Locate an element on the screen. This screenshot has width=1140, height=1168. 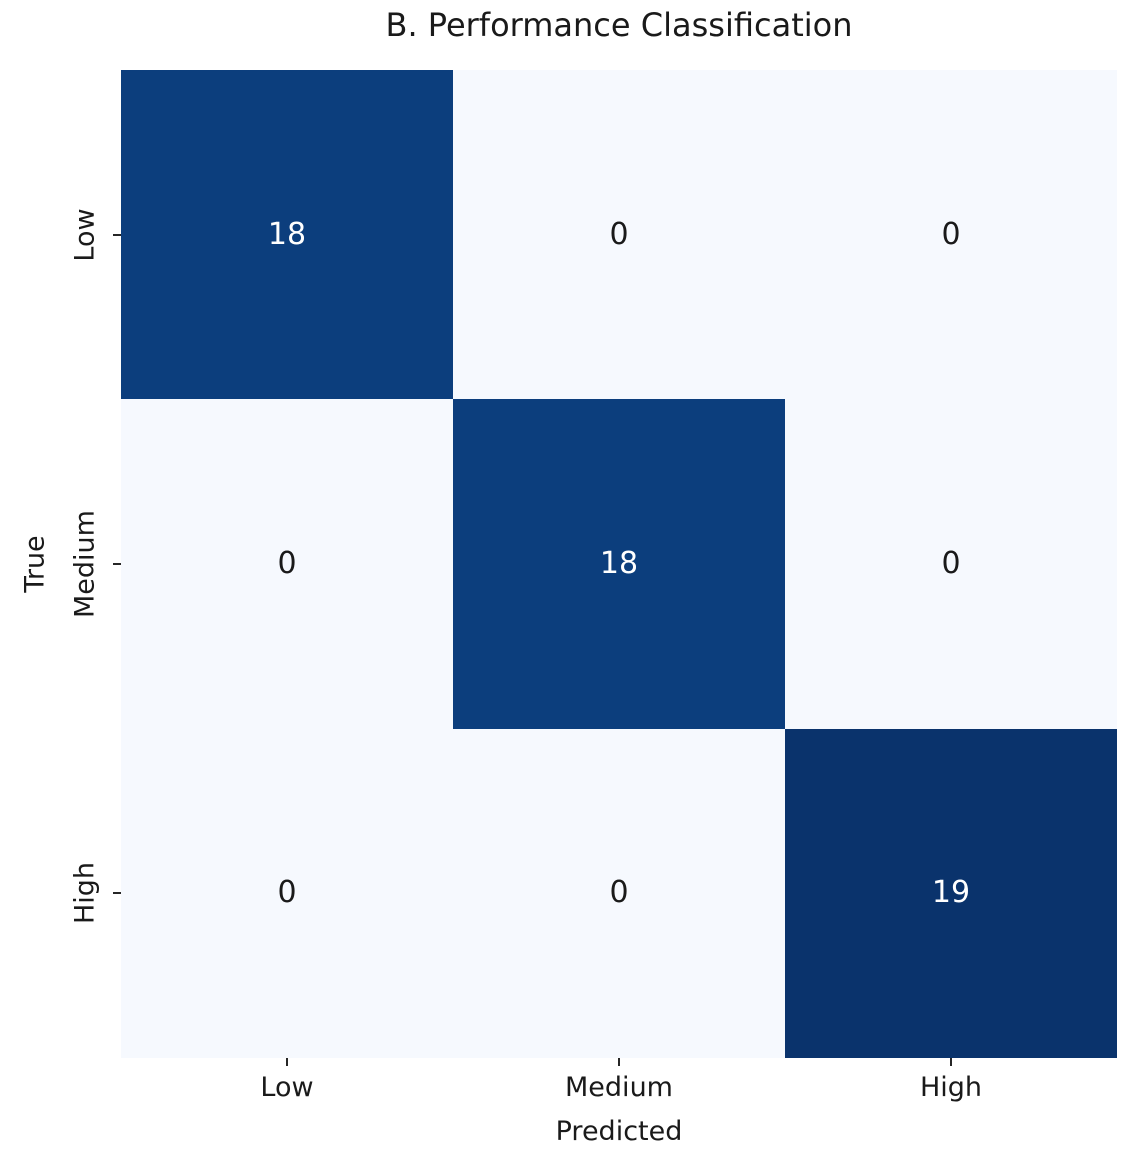
cell-value: 19 is located at coordinates (951, 893).